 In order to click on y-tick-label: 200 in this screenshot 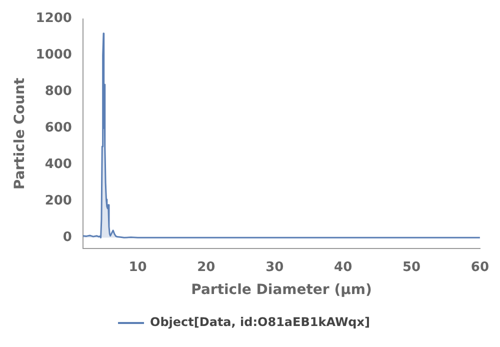, I will do `click(58, 201)`.